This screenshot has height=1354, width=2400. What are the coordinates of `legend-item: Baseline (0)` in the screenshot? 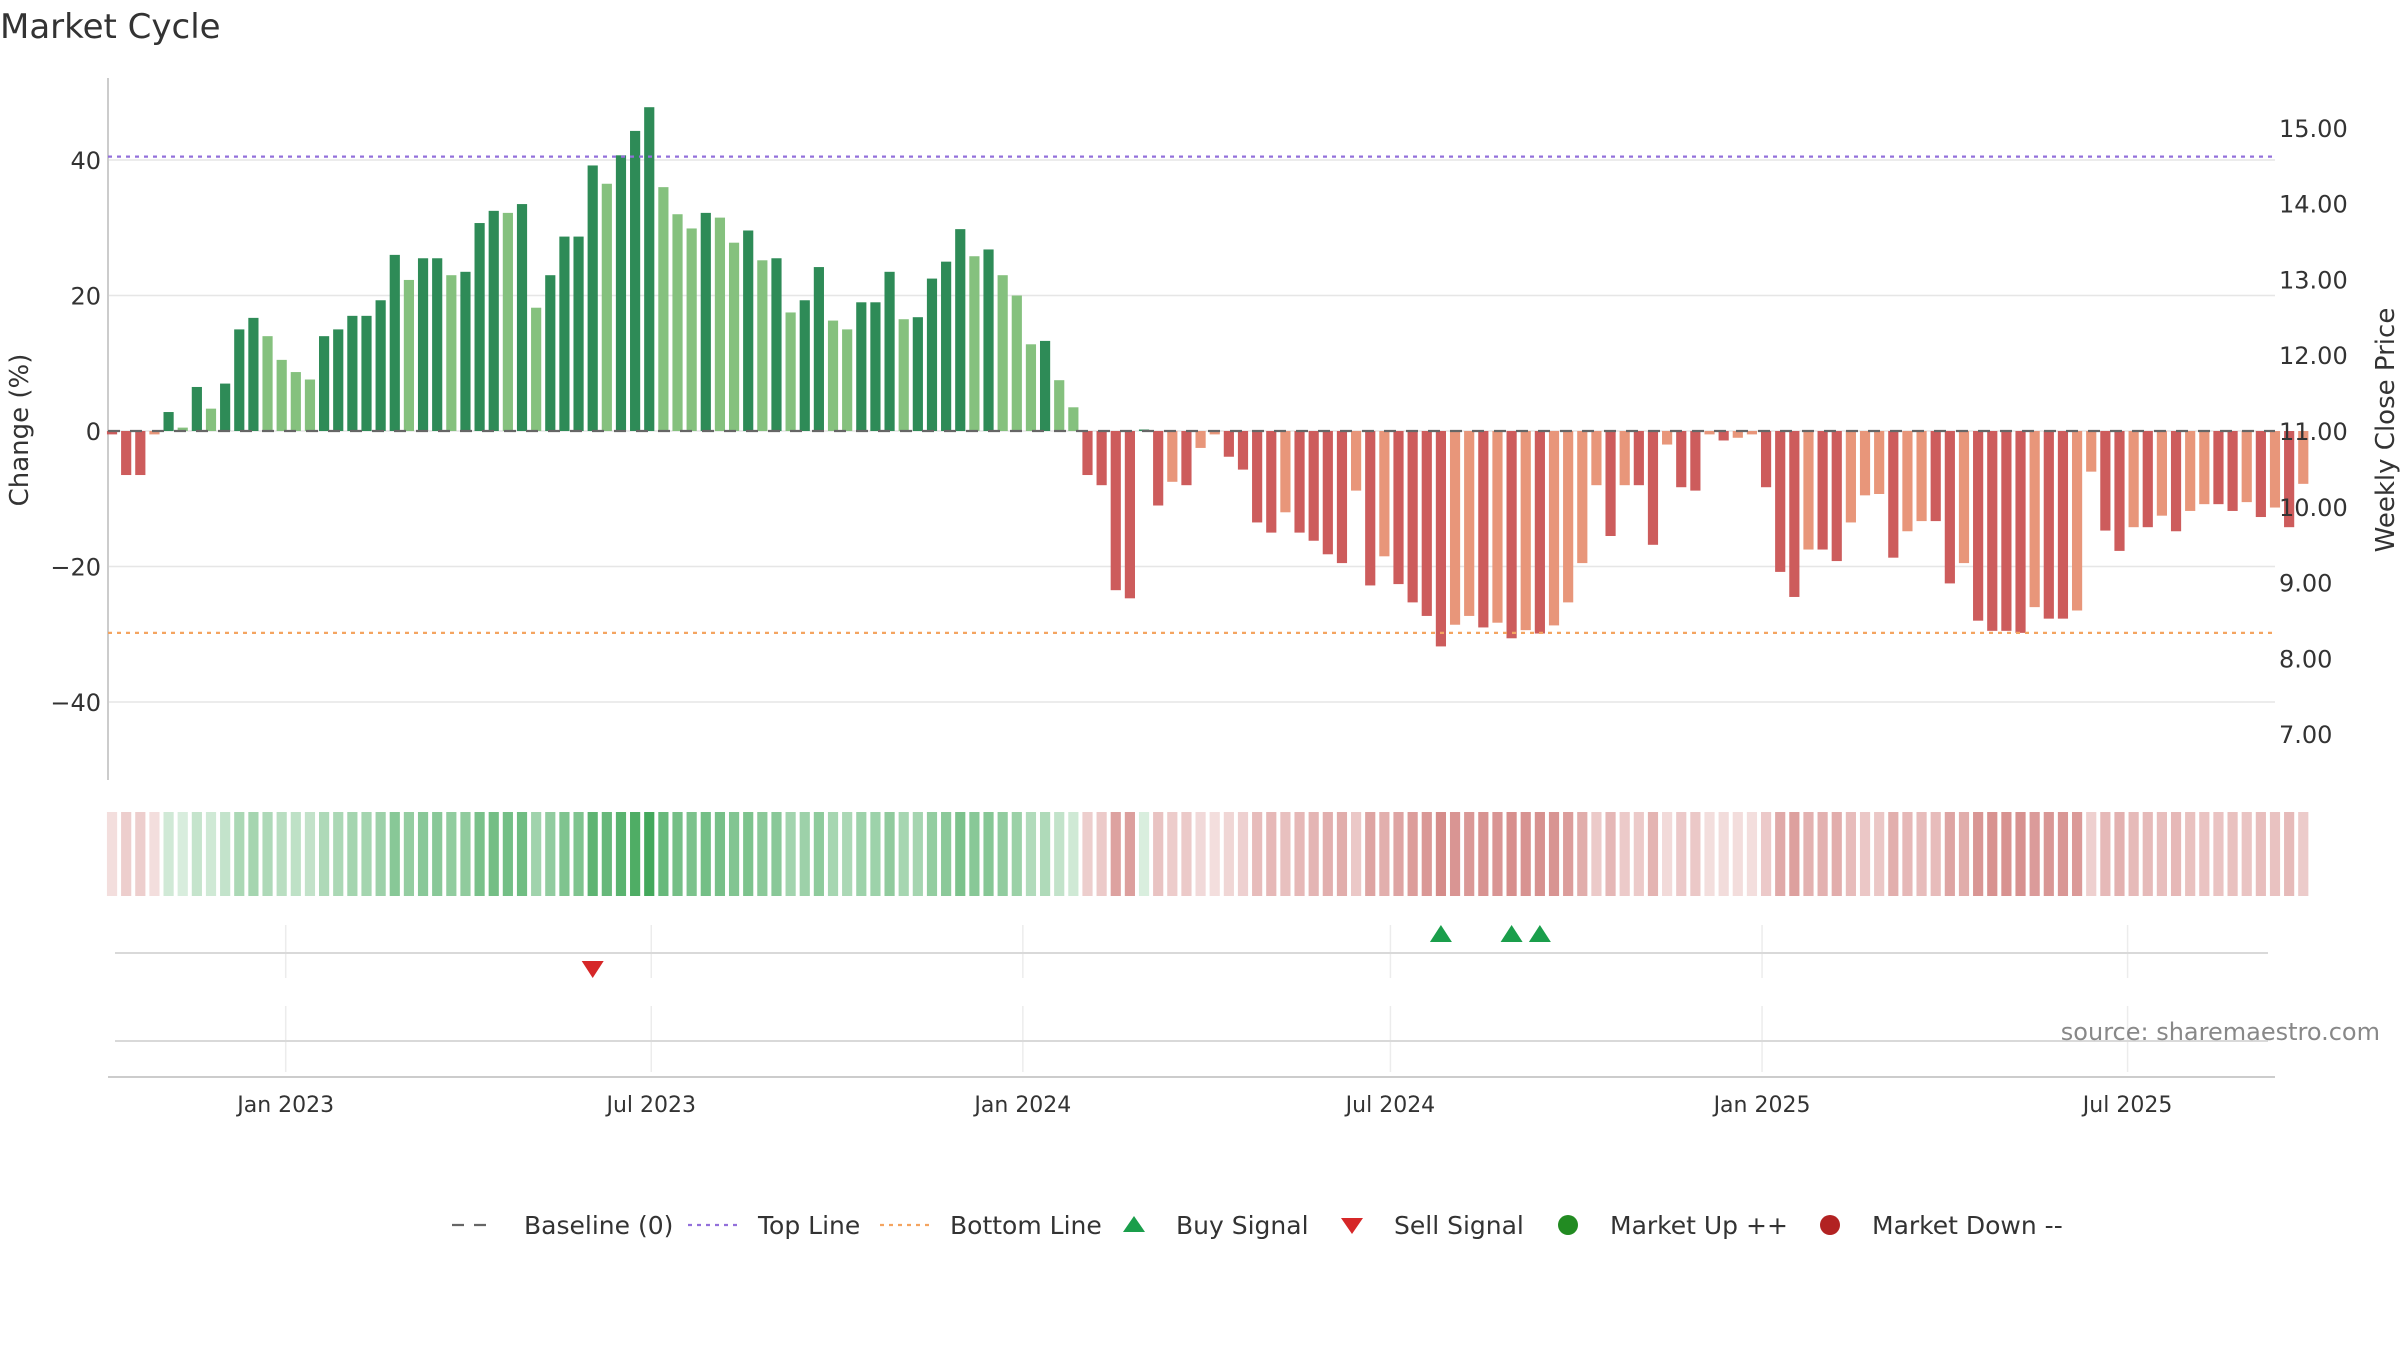 It's located at (562, 1225).